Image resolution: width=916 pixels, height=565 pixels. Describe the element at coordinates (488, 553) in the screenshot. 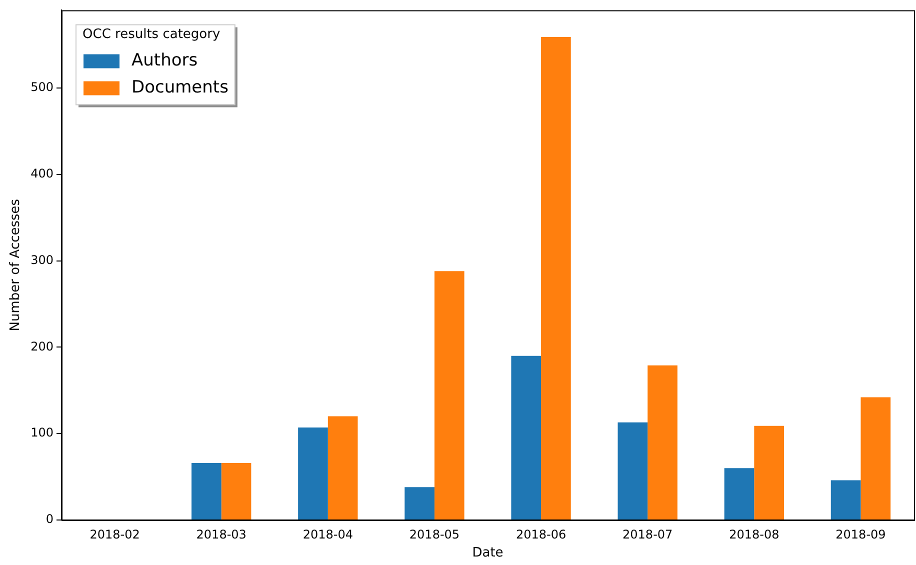

I see `x-axis-title: Date` at that location.